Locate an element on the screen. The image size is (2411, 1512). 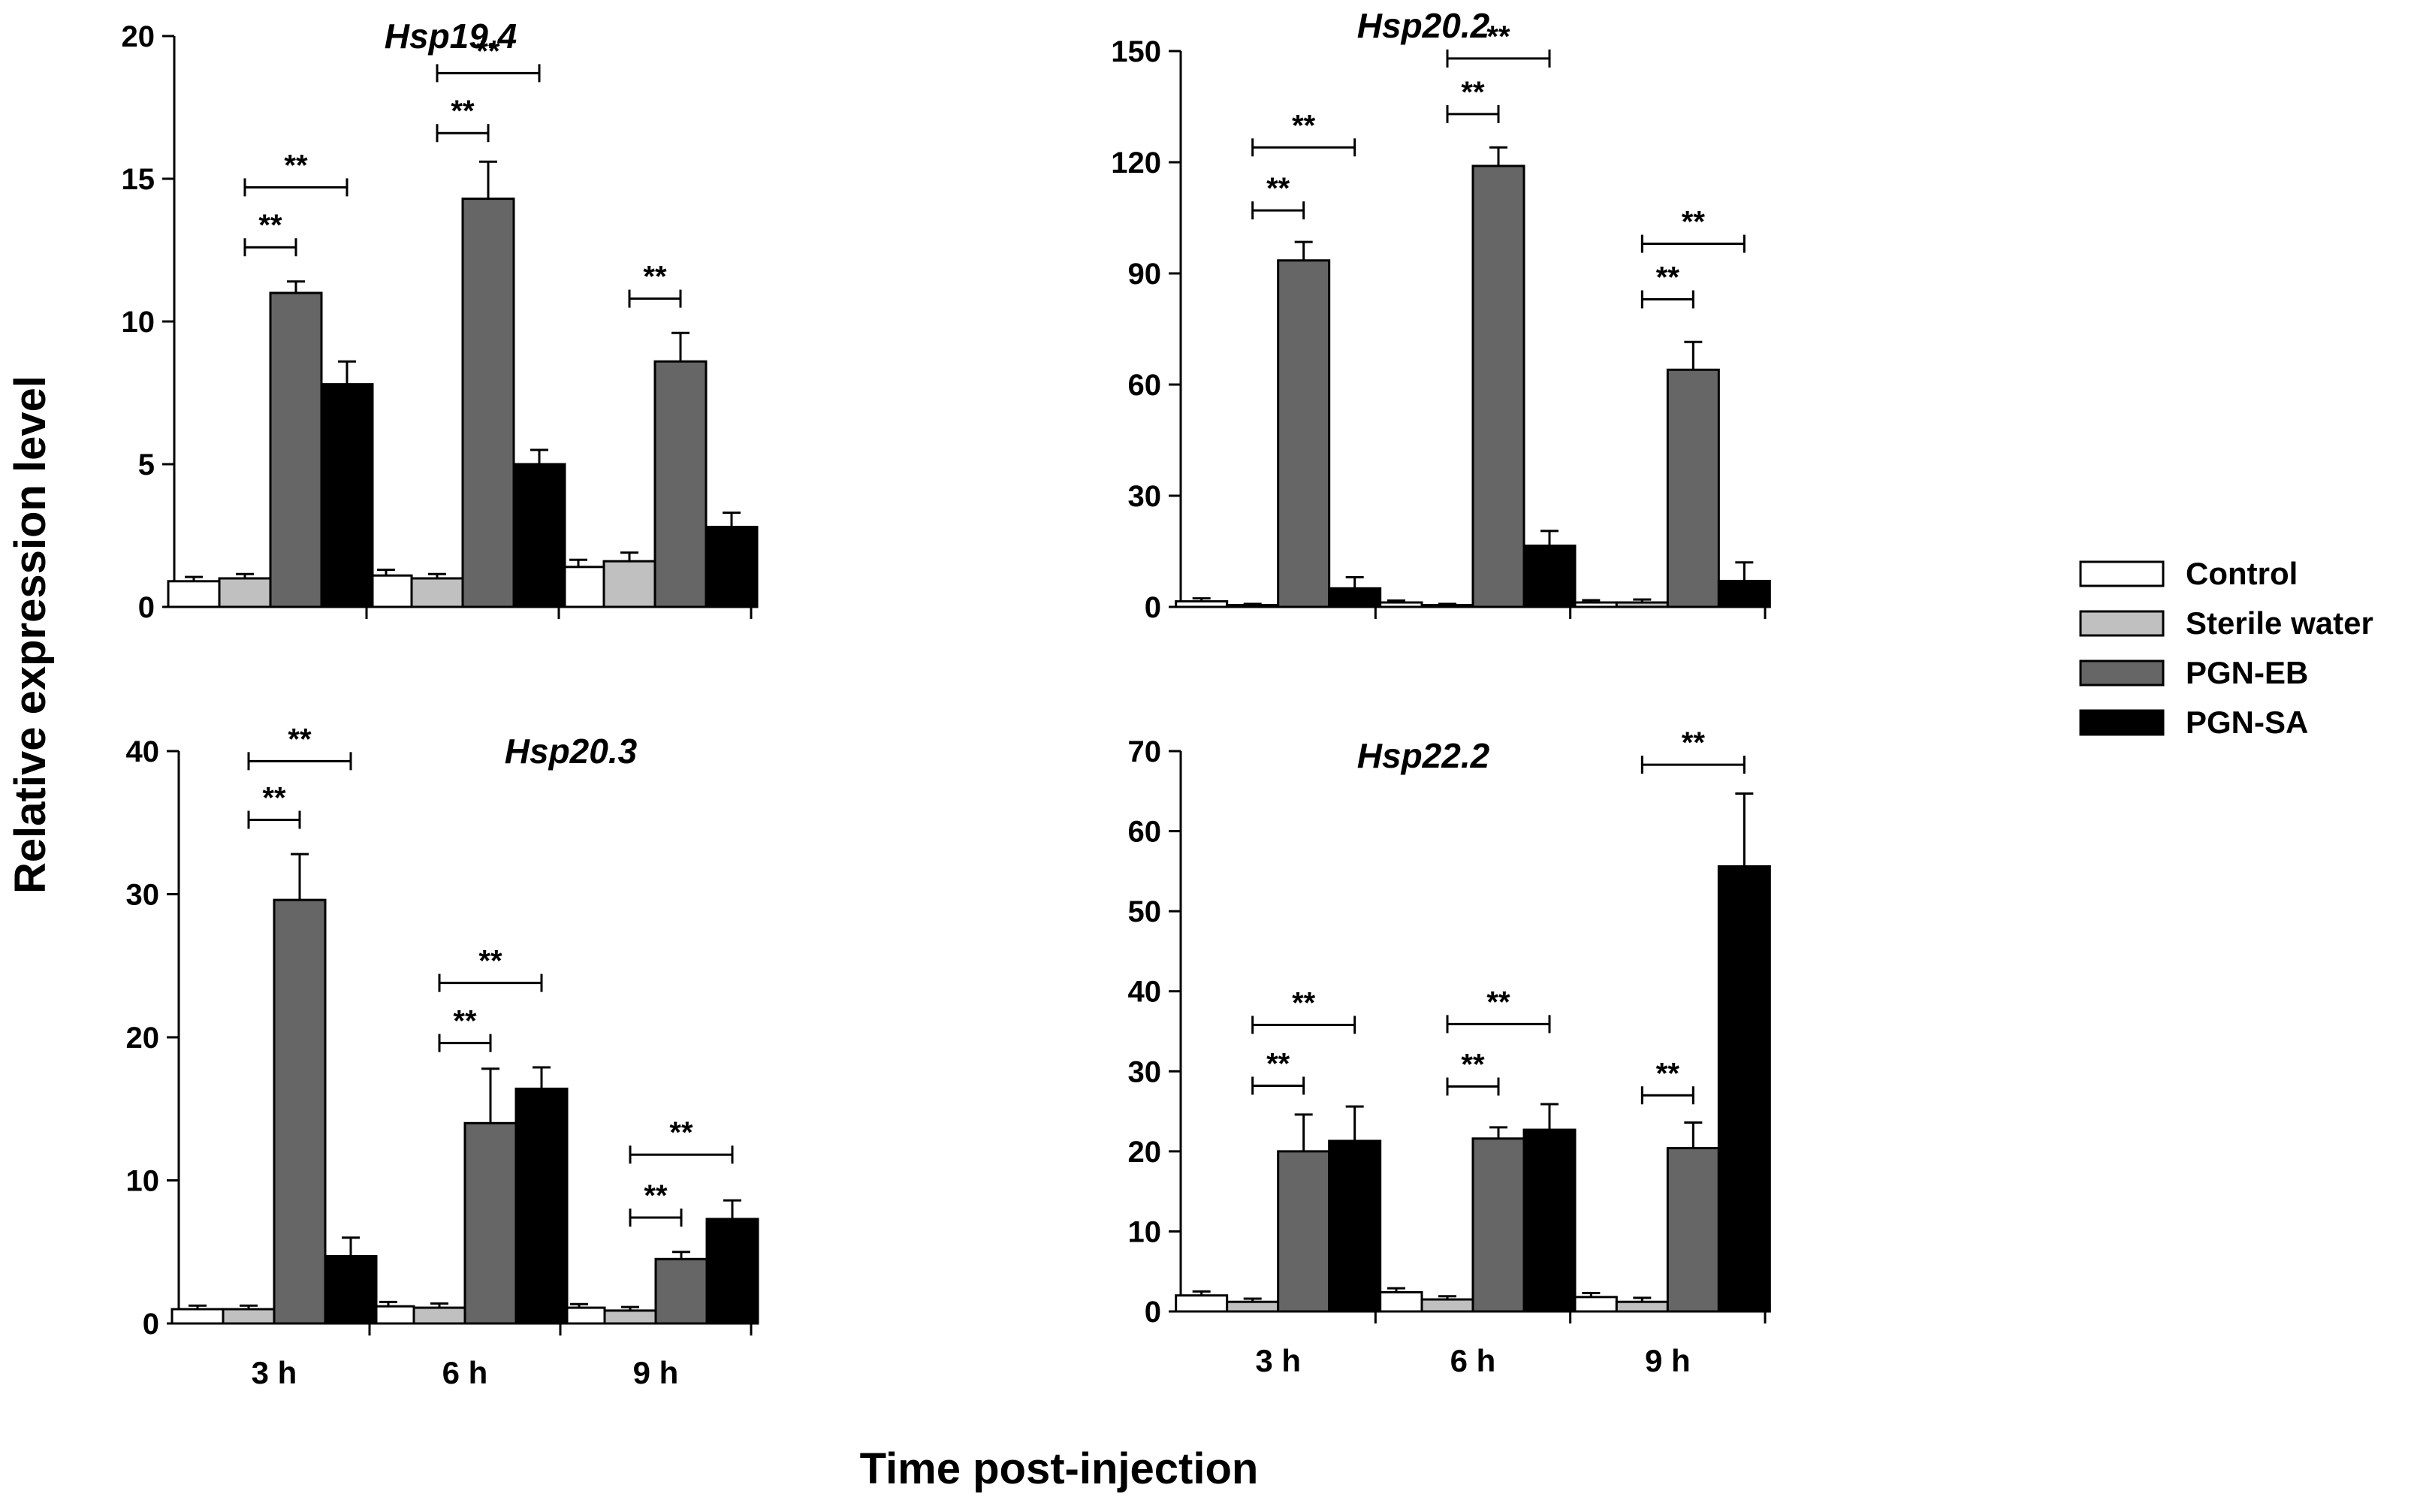
legend-label: PGN-EB is located at coordinates (2247, 672).